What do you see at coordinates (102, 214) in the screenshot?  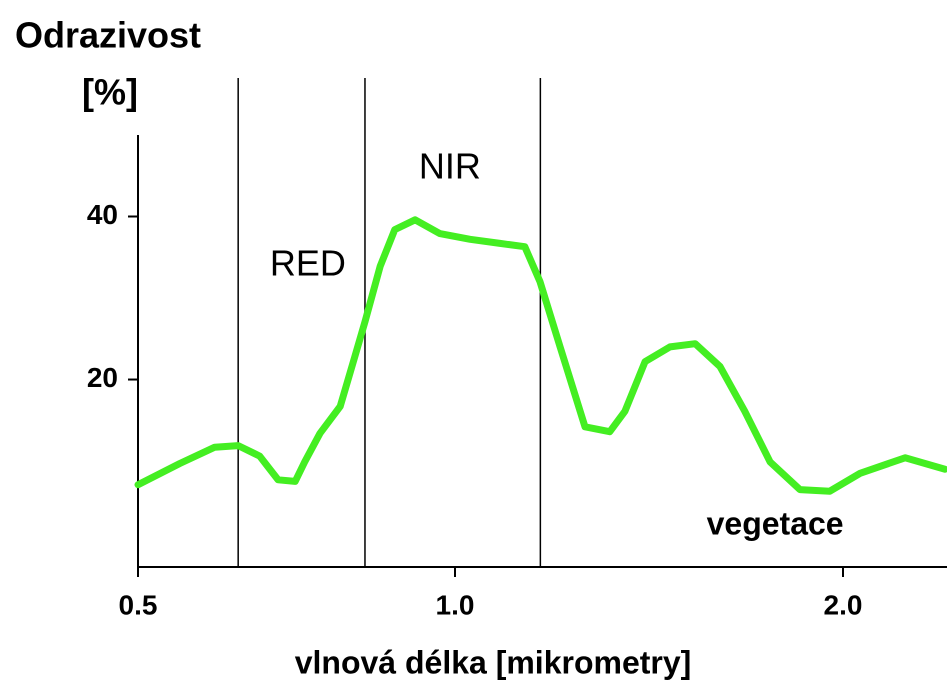 I see `y-tick-label: 40` at bounding box center [102, 214].